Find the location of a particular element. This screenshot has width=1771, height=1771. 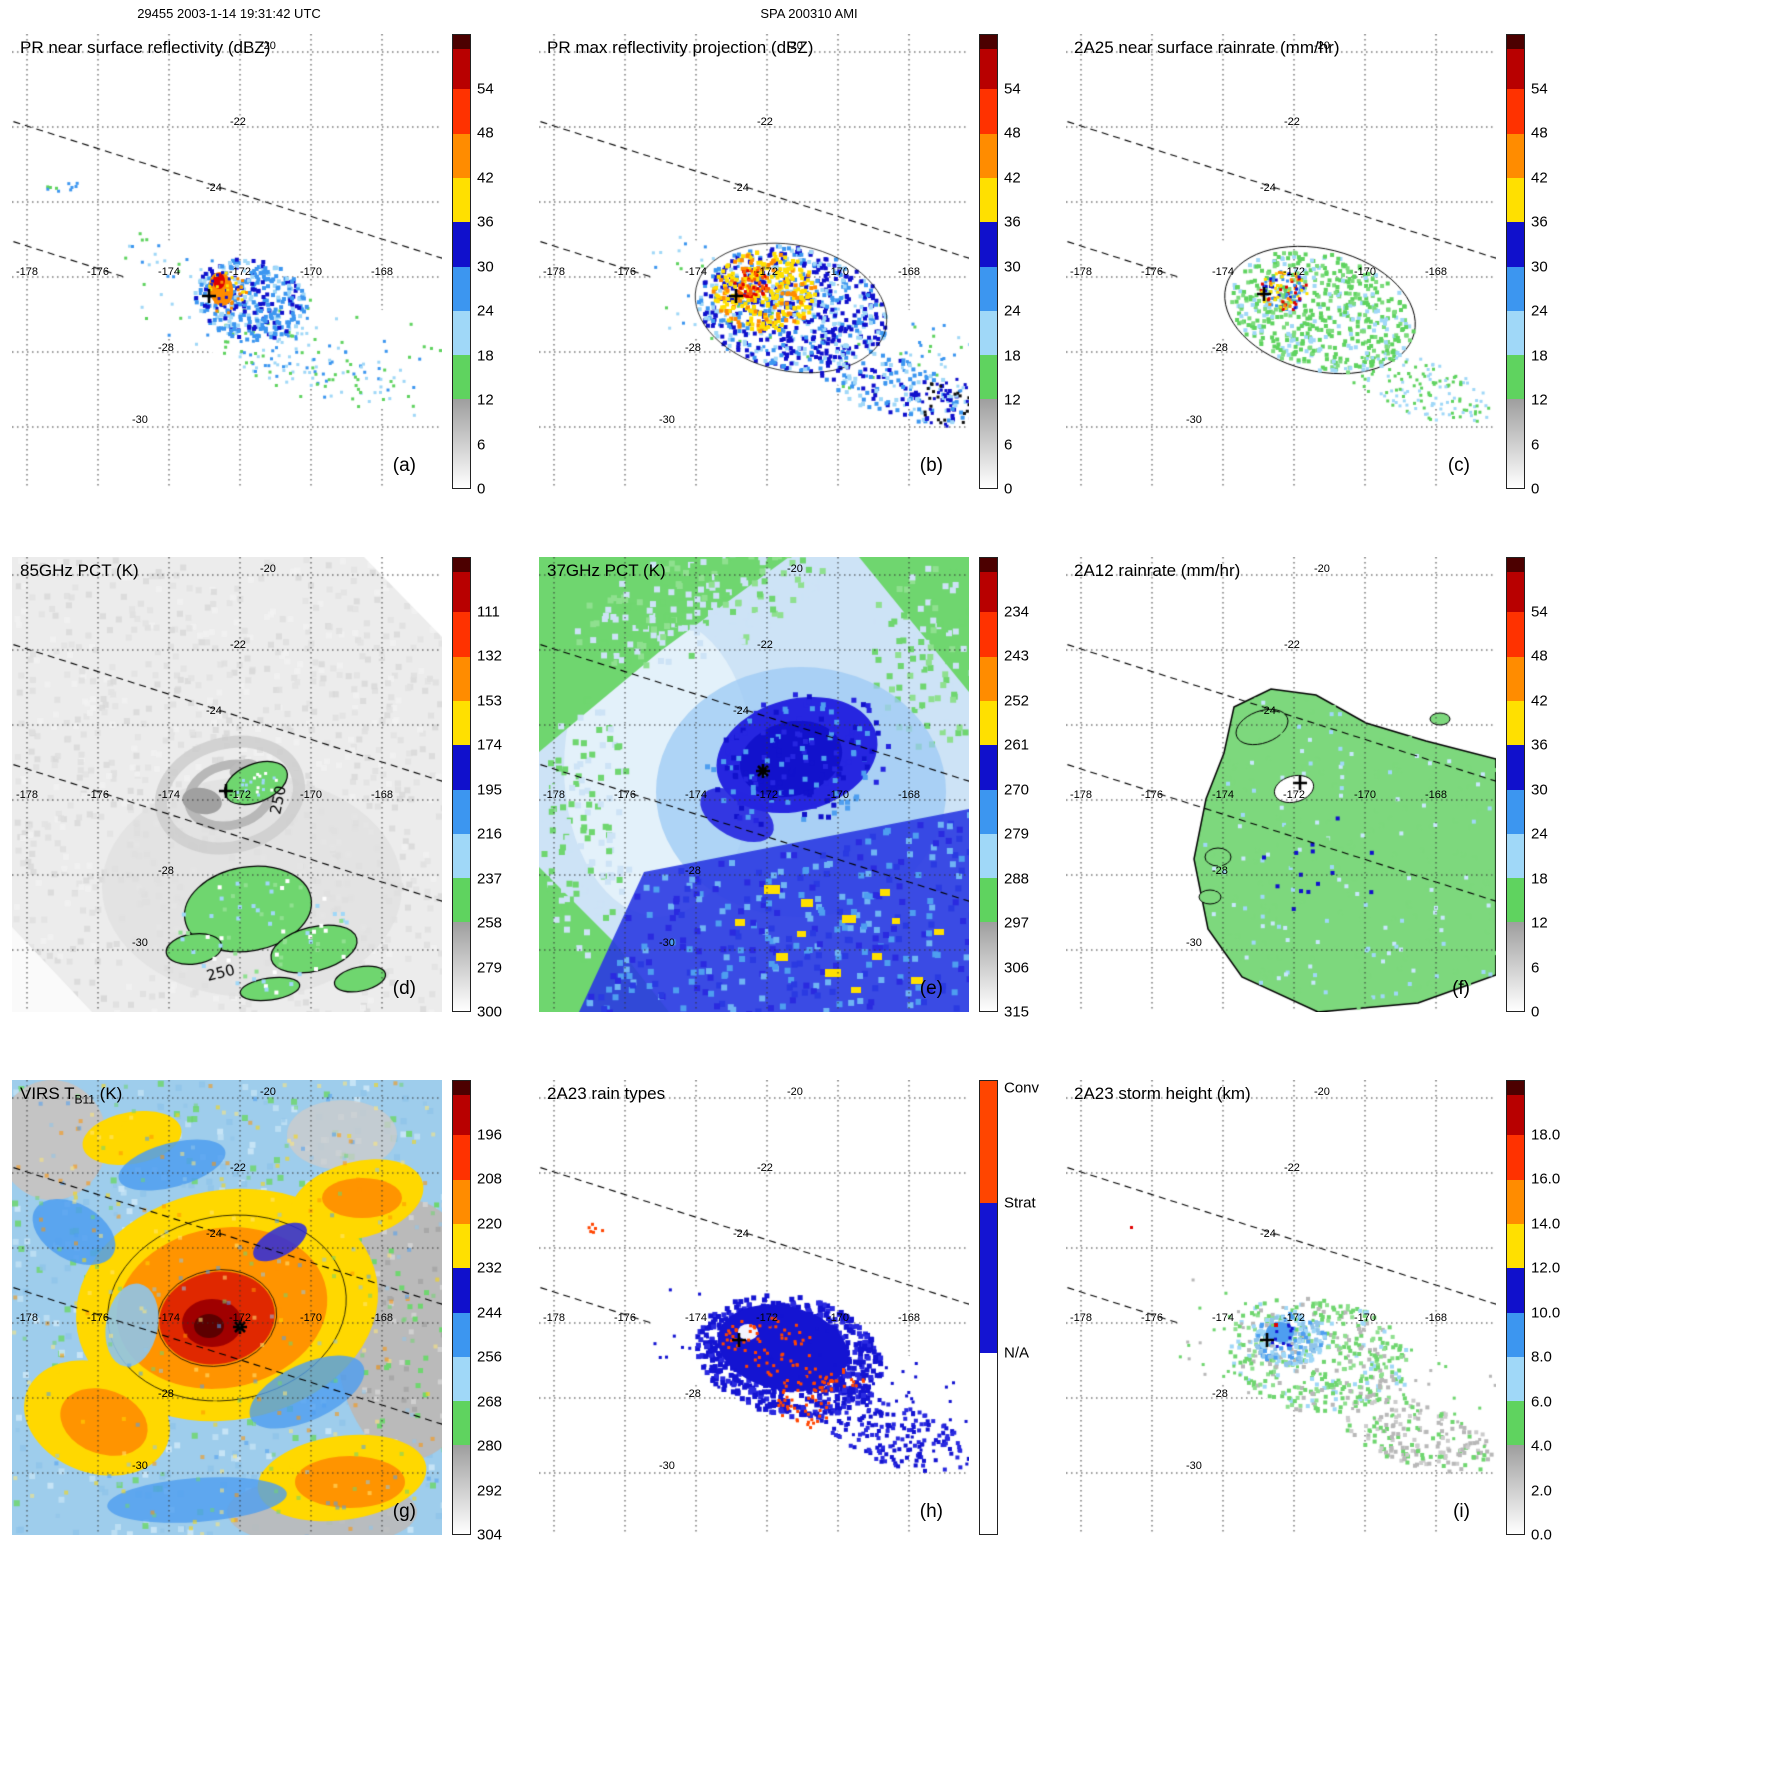

panel-d-letter: (d) is located at coordinates (404, 988).